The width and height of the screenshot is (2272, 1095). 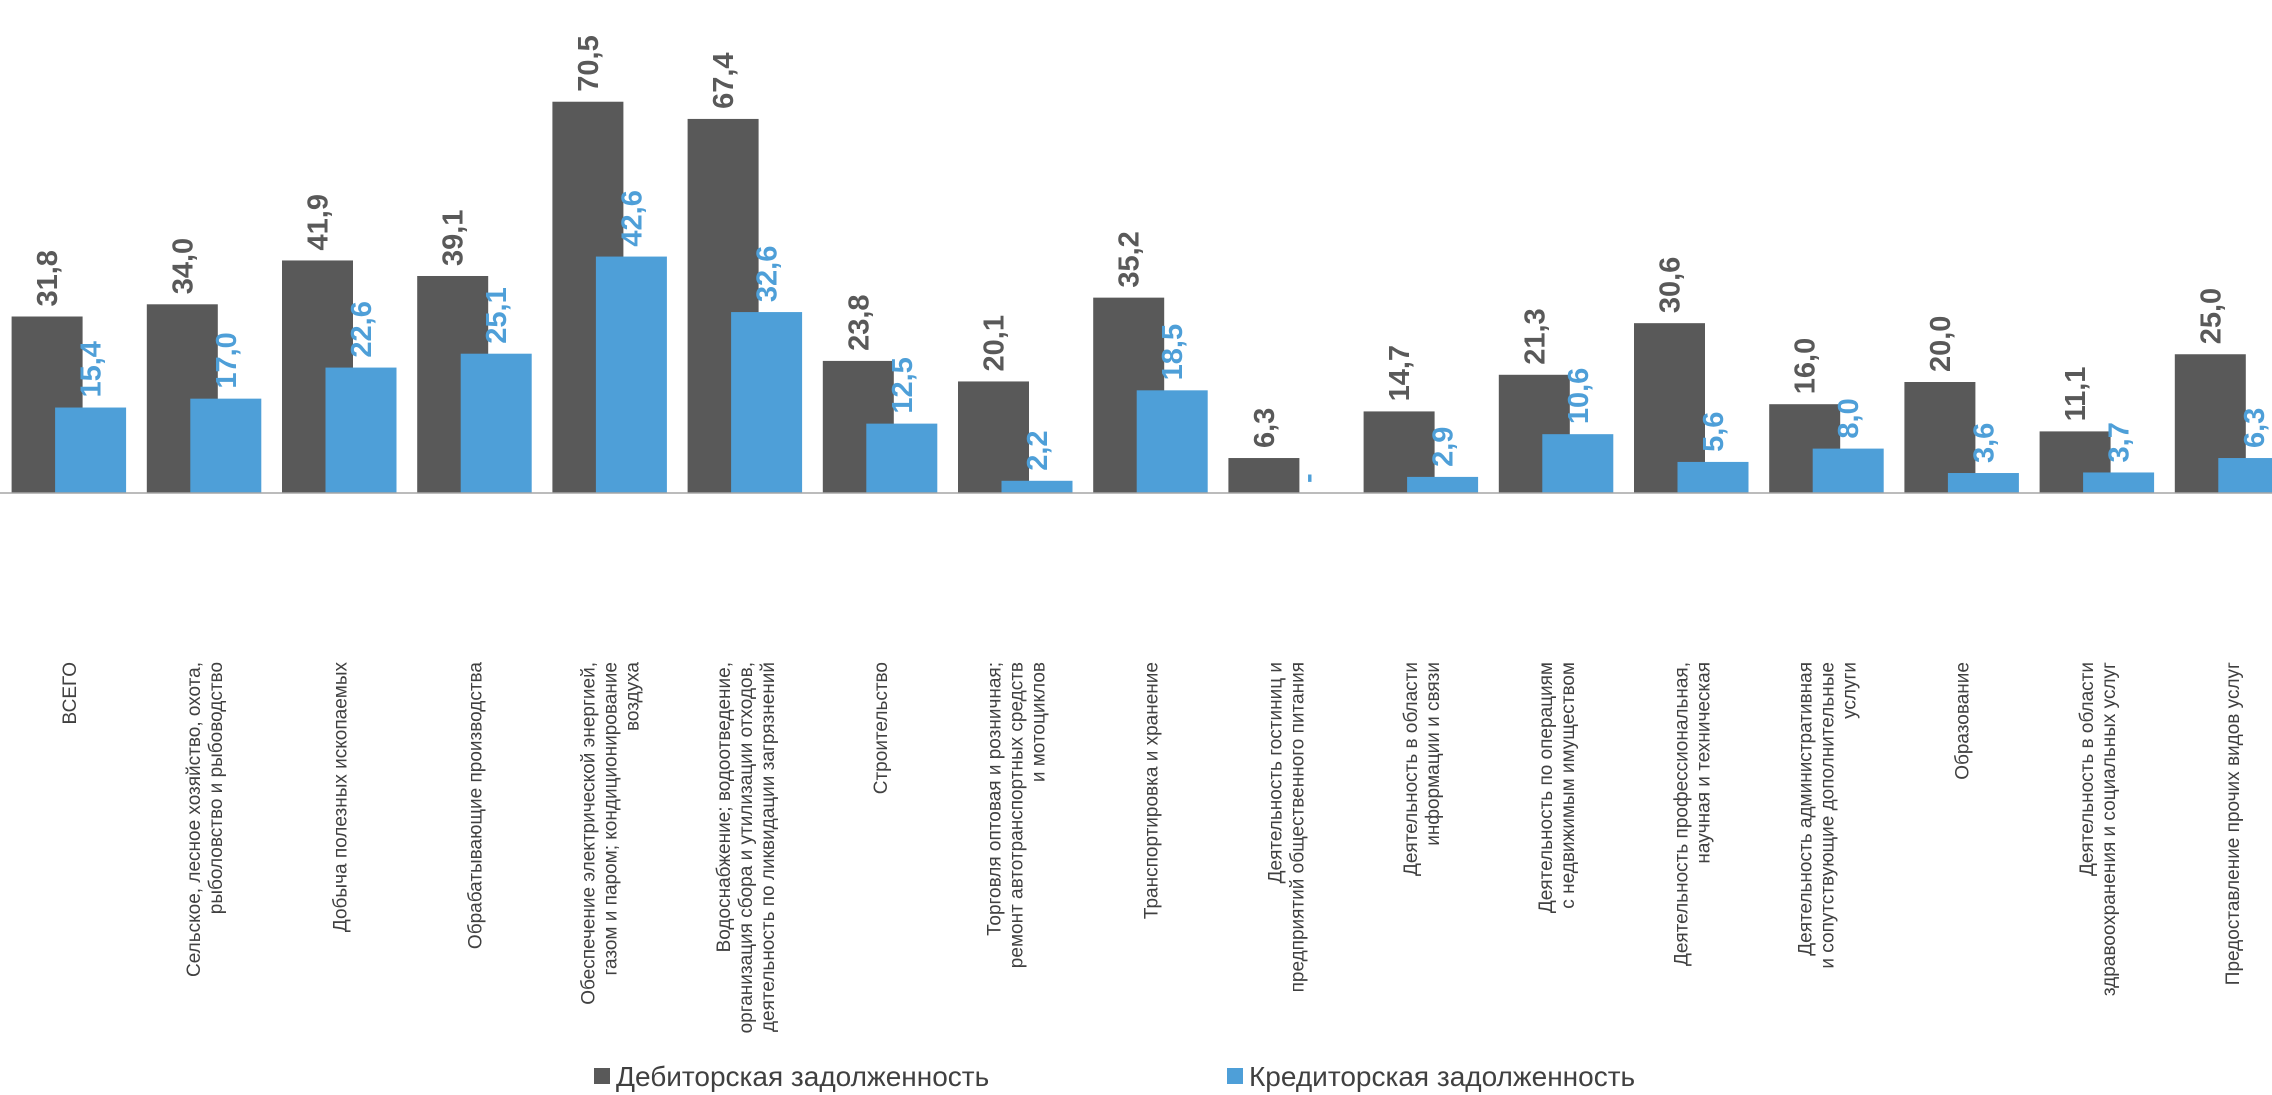 I want to click on value-label: 67,4, so click(x=724, y=80).